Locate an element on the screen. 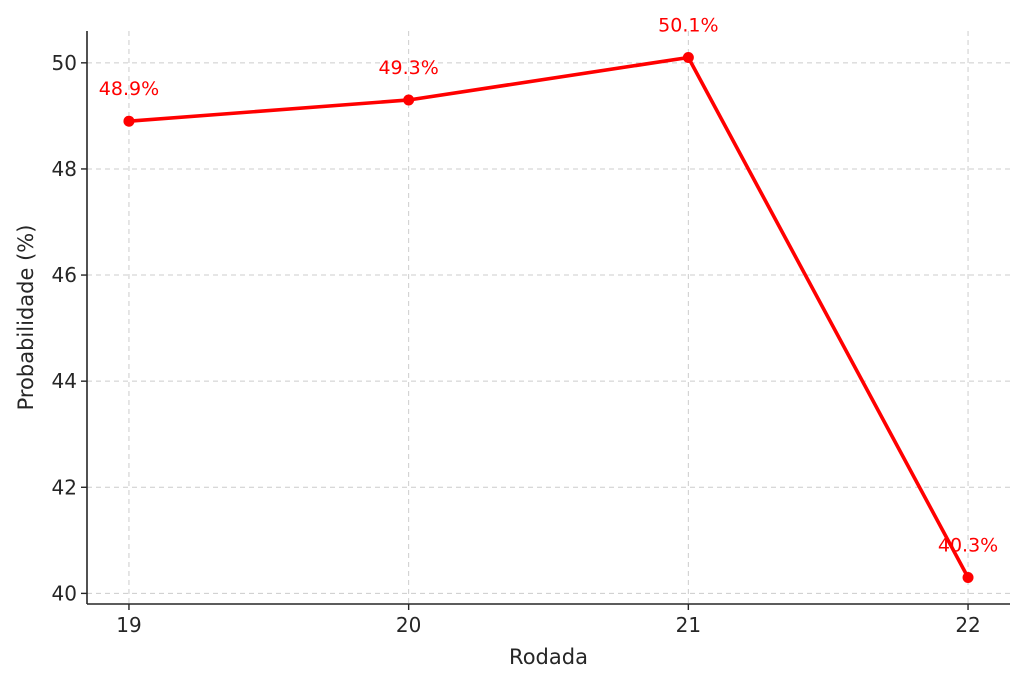 The height and width of the screenshot is (684, 1024). x-tick-label: 20 is located at coordinates (408, 625).